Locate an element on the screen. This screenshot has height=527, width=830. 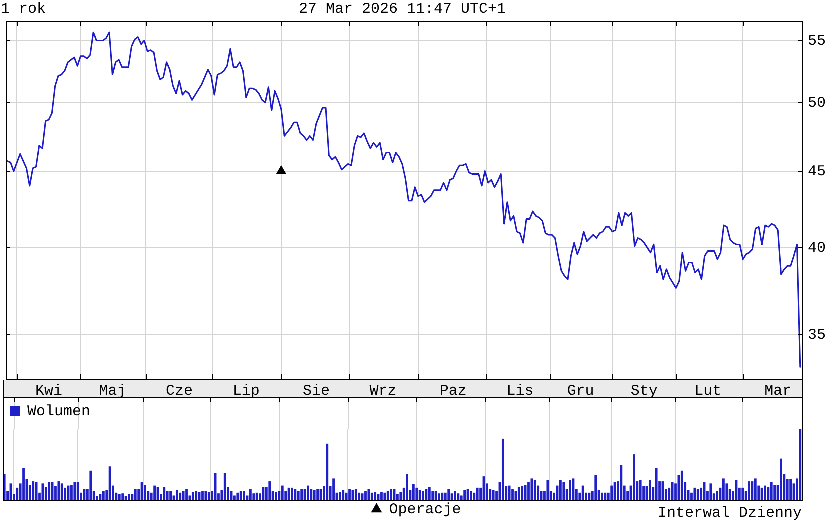
y-tick-label: 55 is located at coordinates (817, 41).